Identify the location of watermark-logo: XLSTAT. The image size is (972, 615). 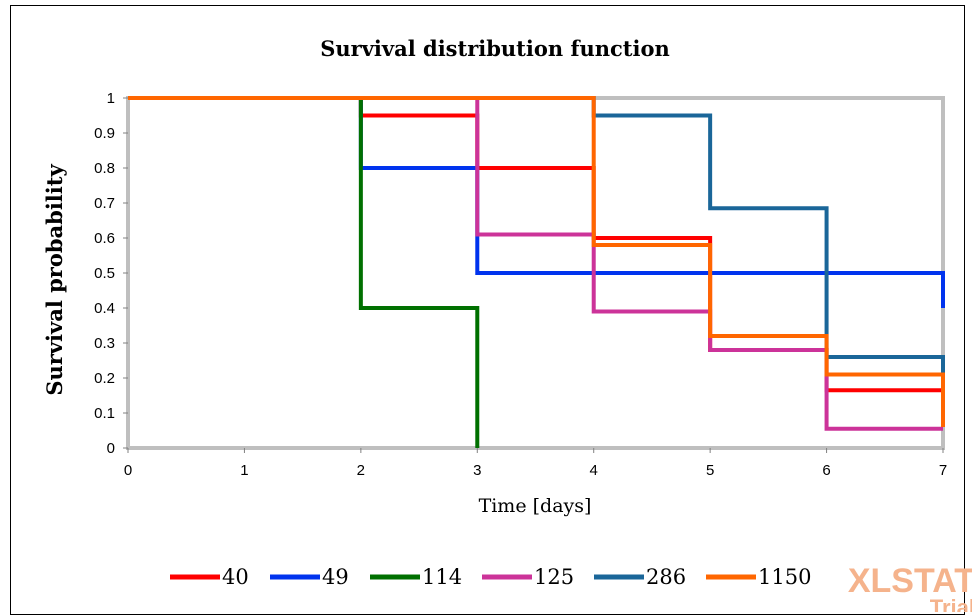
(910, 581).